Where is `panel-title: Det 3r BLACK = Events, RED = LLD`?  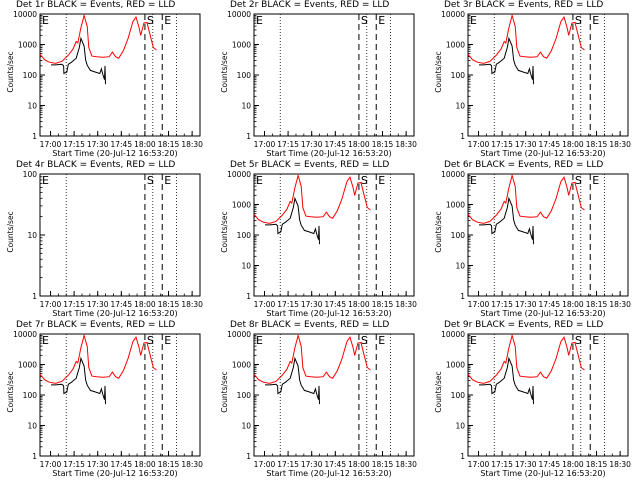 panel-title: Det 3r BLACK = Events, RED = LLD is located at coordinates (523, 5).